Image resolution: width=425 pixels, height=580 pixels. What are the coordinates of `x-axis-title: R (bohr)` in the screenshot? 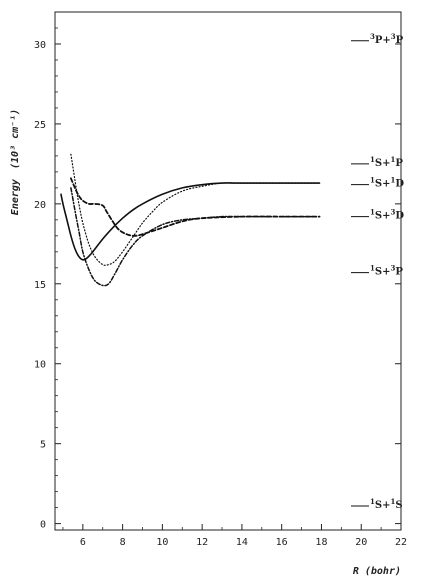 It's located at (377, 571).